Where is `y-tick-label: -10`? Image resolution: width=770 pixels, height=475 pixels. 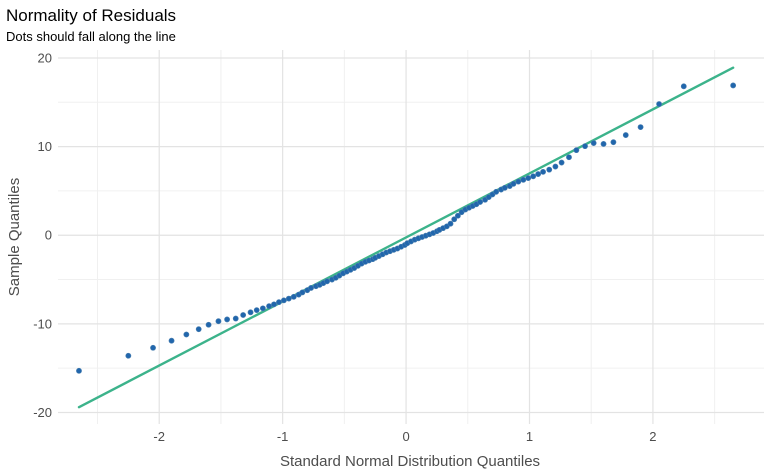 y-tick-label: -10 is located at coordinates (42, 323).